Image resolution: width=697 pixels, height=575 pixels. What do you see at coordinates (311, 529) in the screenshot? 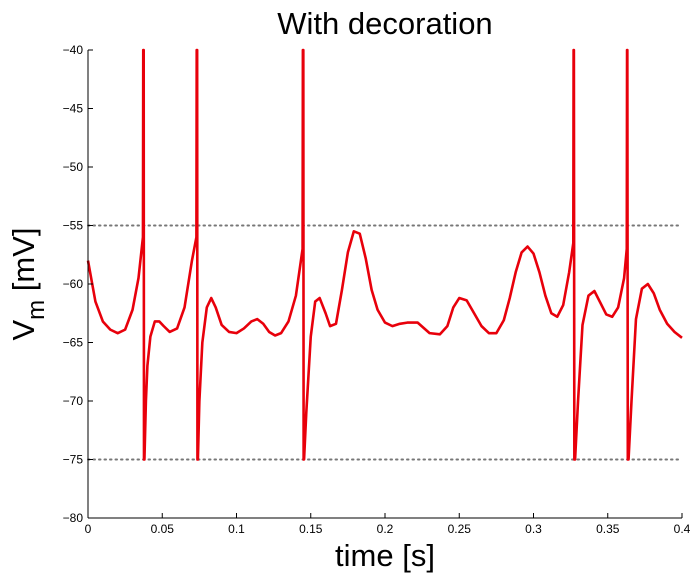
I see `x-tick-label-3: 0.15` at bounding box center [311, 529].